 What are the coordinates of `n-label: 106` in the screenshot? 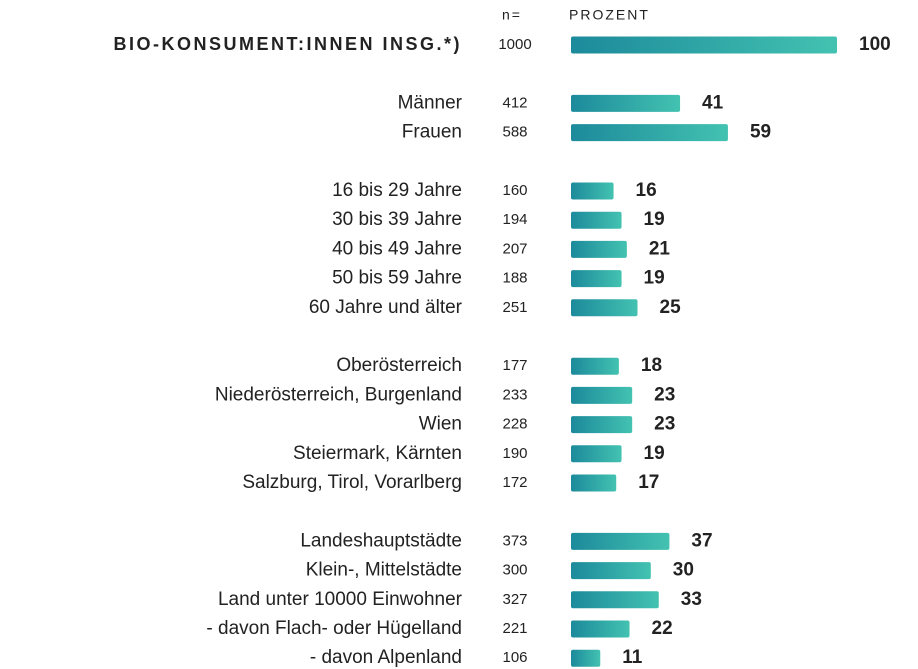 It's located at (514, 657).